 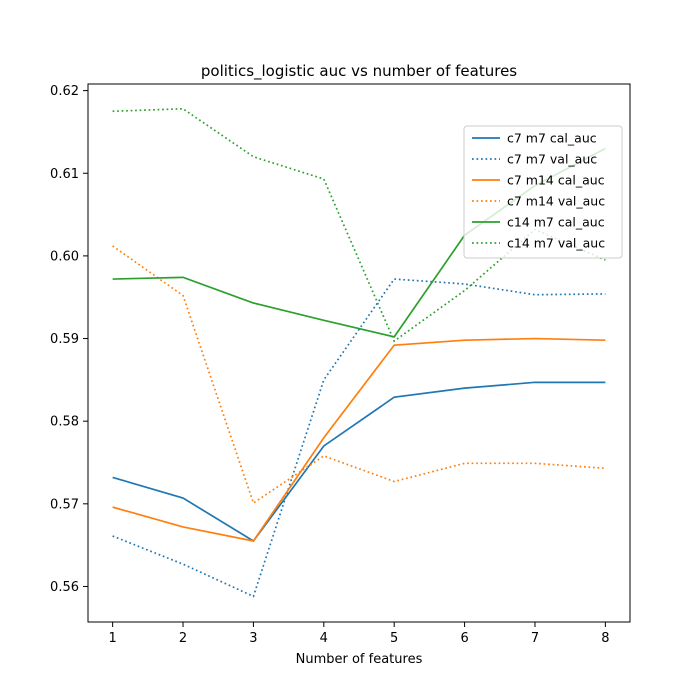 I want to click on x-axis: 1 2 3 4 5 6 7 8, so click(x=359, y=634).